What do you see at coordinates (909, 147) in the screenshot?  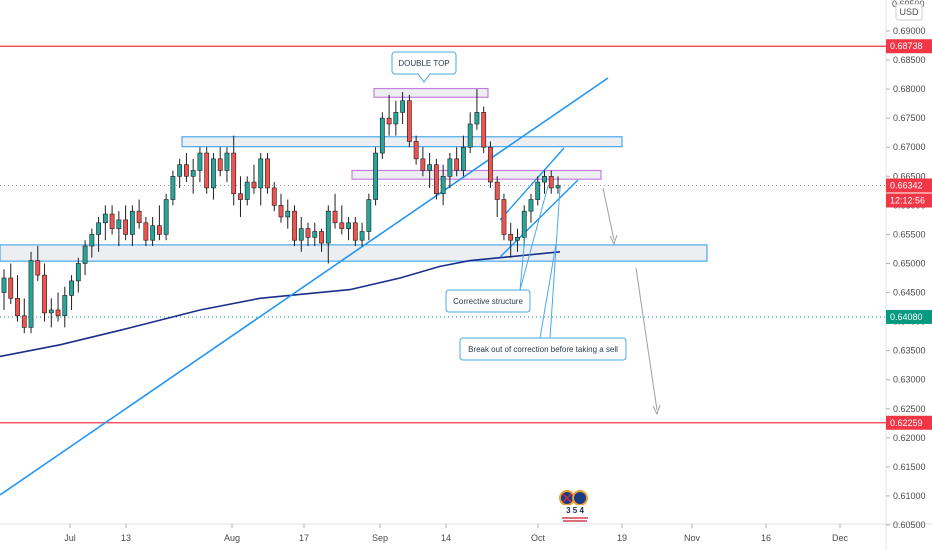 I see `price-tick-label: 0.67000` at bounding box center [909, 147].